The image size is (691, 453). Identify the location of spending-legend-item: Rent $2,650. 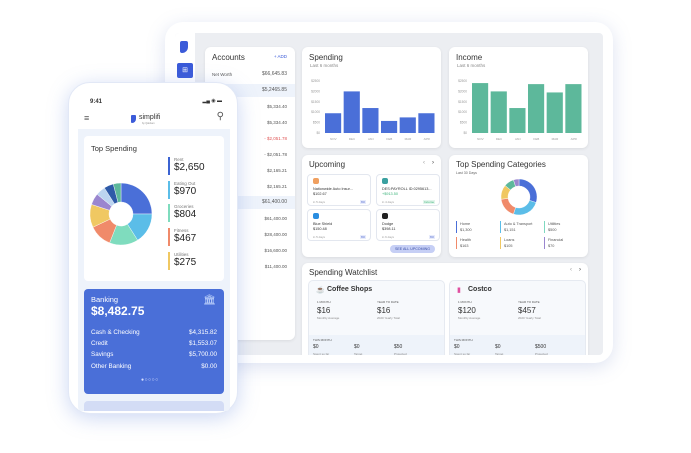
(186, 166).